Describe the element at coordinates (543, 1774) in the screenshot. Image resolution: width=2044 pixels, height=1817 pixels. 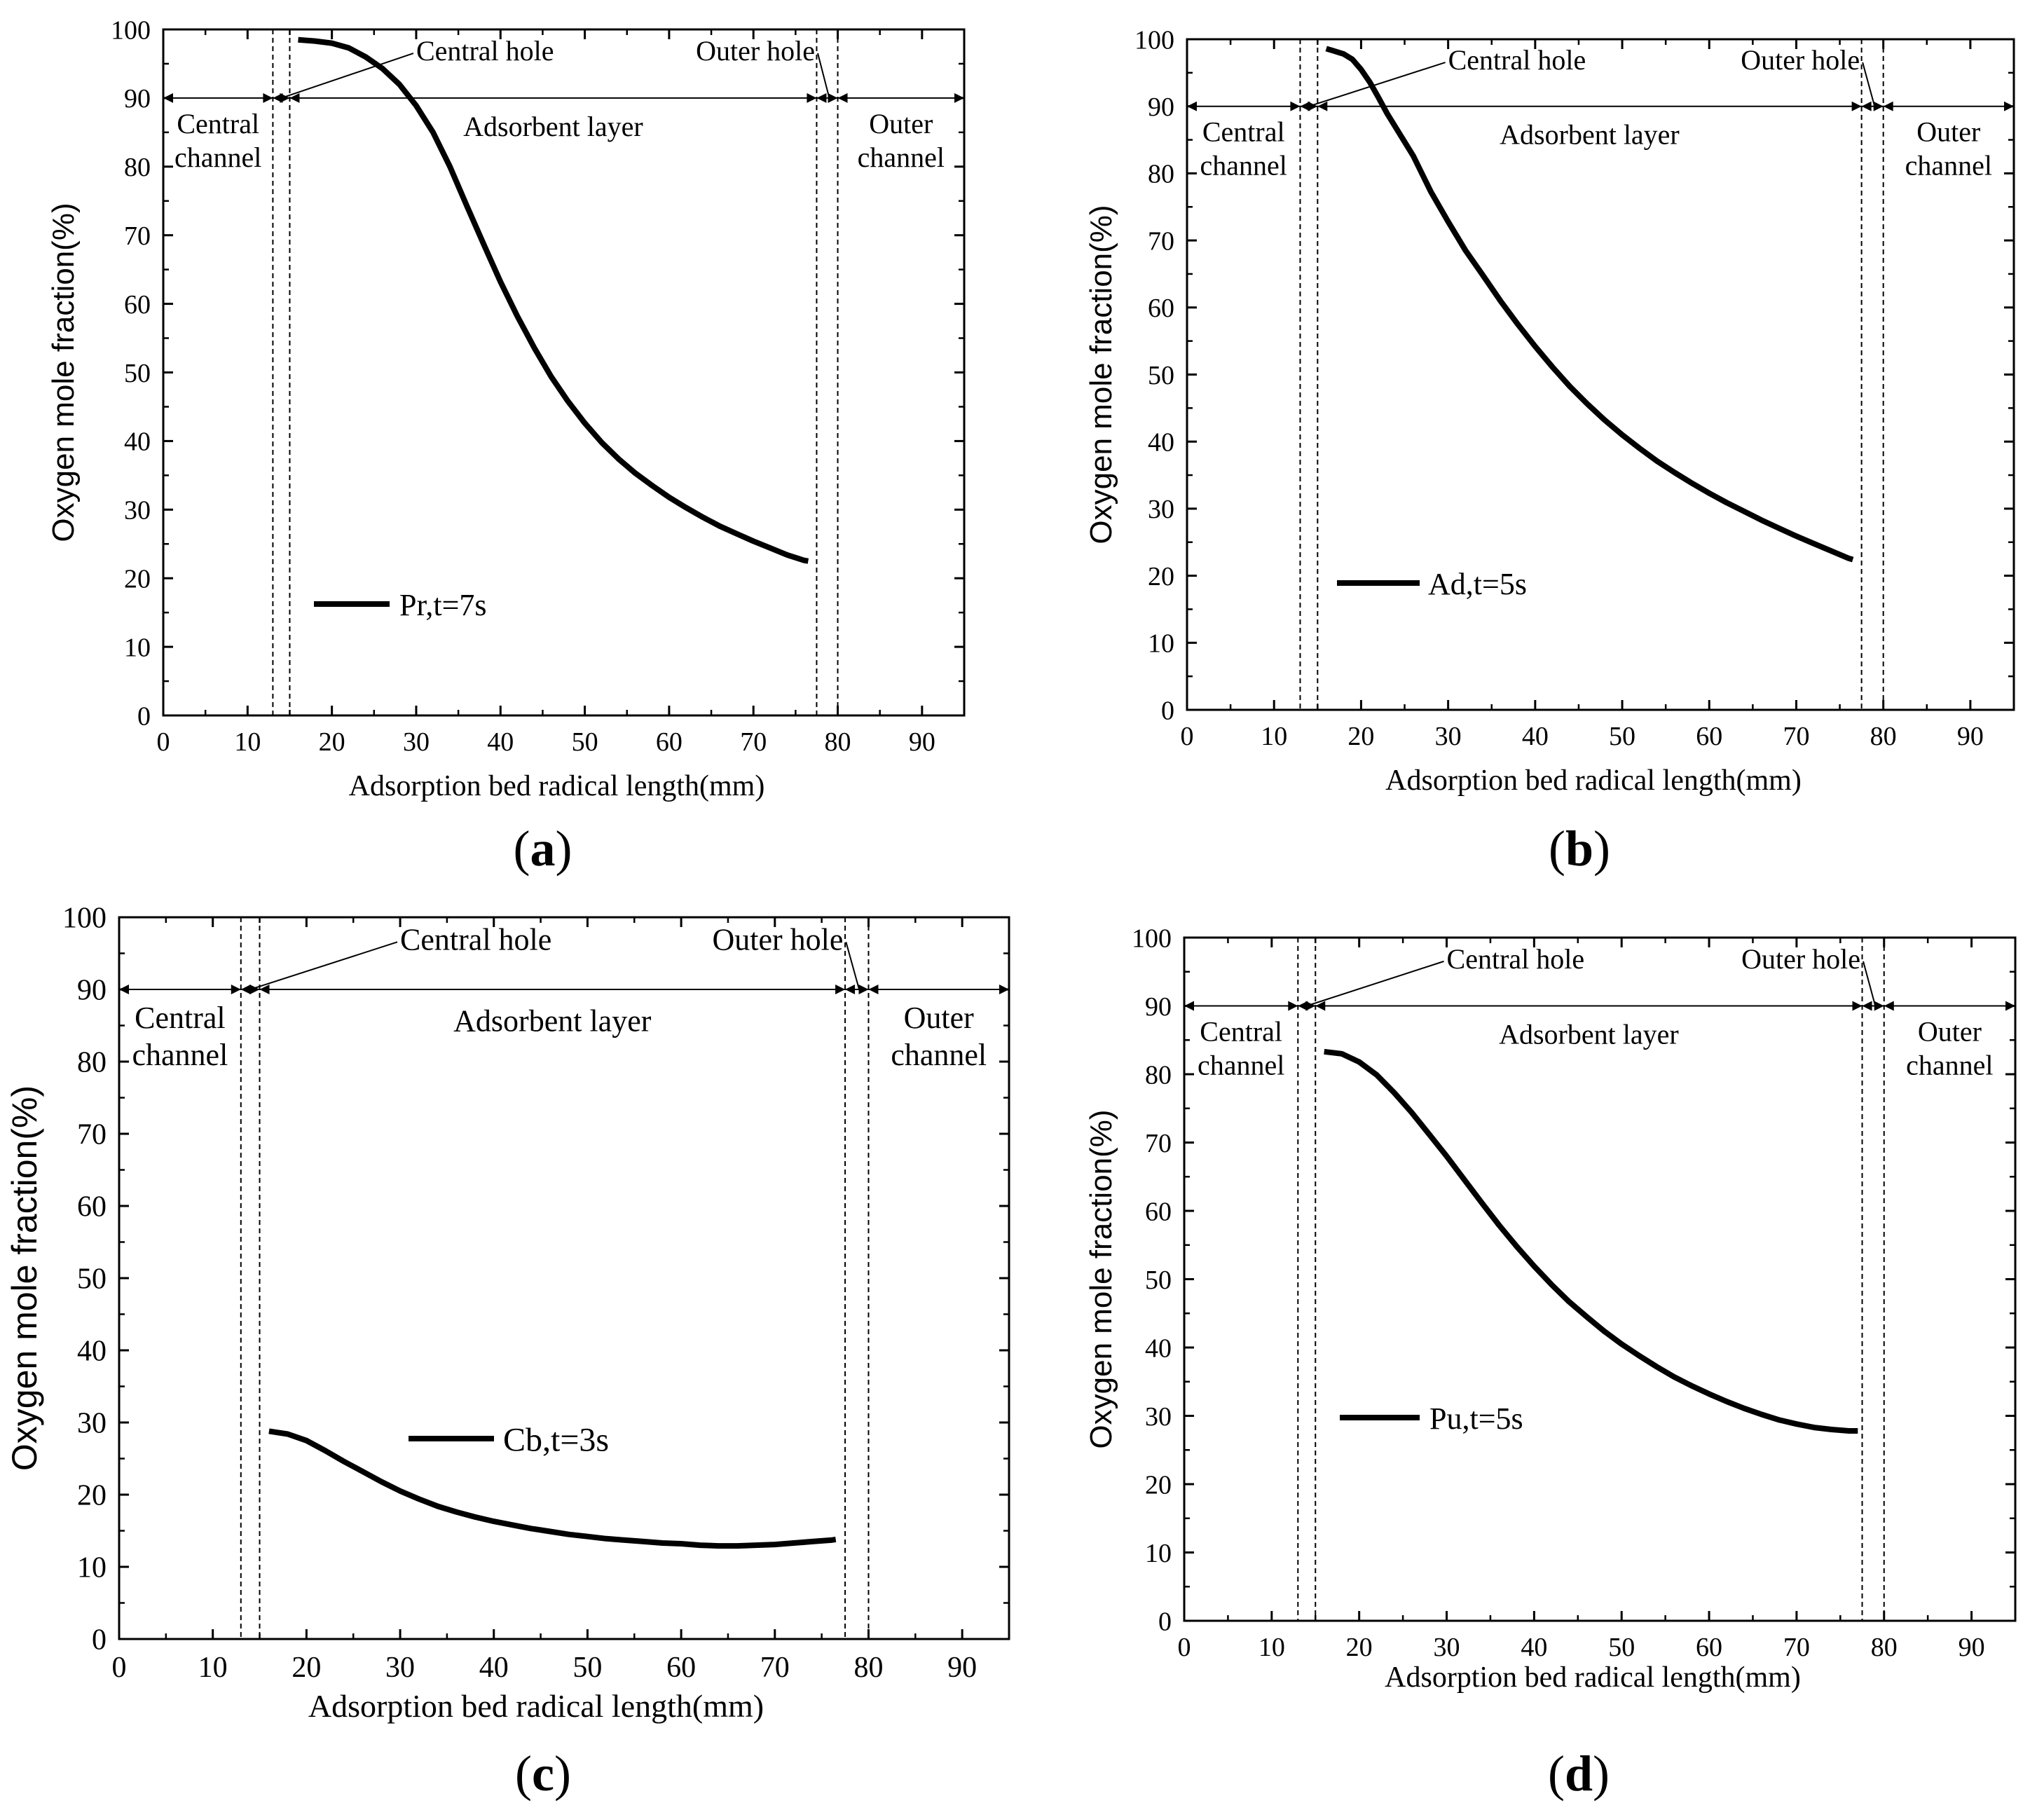
I see `panel-label: (c)` at that location.